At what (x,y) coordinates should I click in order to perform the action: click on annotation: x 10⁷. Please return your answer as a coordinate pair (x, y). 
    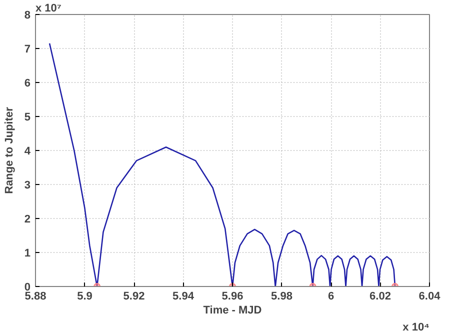
    Looking at the image, I should click on (49, 8).